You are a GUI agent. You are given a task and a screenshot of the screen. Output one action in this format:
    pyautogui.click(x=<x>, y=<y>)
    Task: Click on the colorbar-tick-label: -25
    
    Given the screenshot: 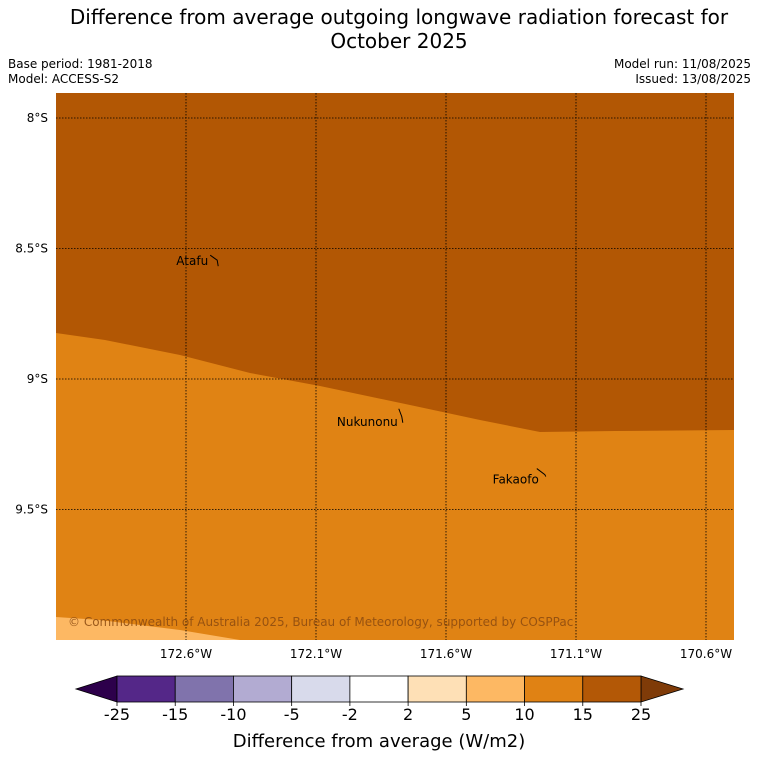 What is the action you would take?
    pyautogui.click(x=117, y=714)
    